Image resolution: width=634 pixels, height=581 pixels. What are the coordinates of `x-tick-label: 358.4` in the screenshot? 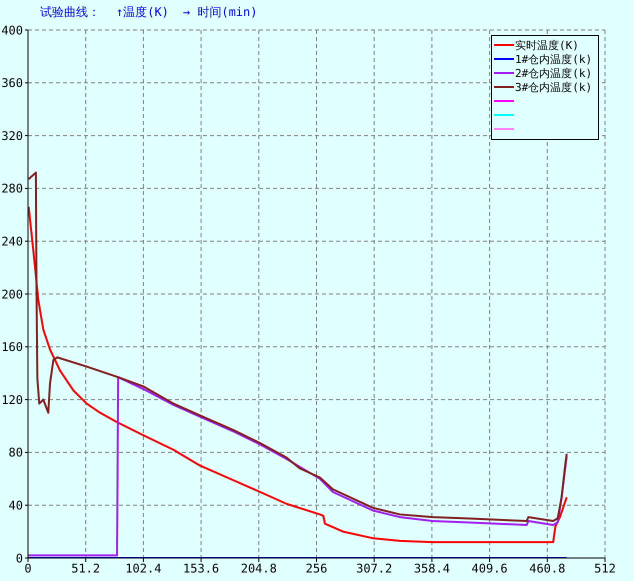 It's located at (432, 569).